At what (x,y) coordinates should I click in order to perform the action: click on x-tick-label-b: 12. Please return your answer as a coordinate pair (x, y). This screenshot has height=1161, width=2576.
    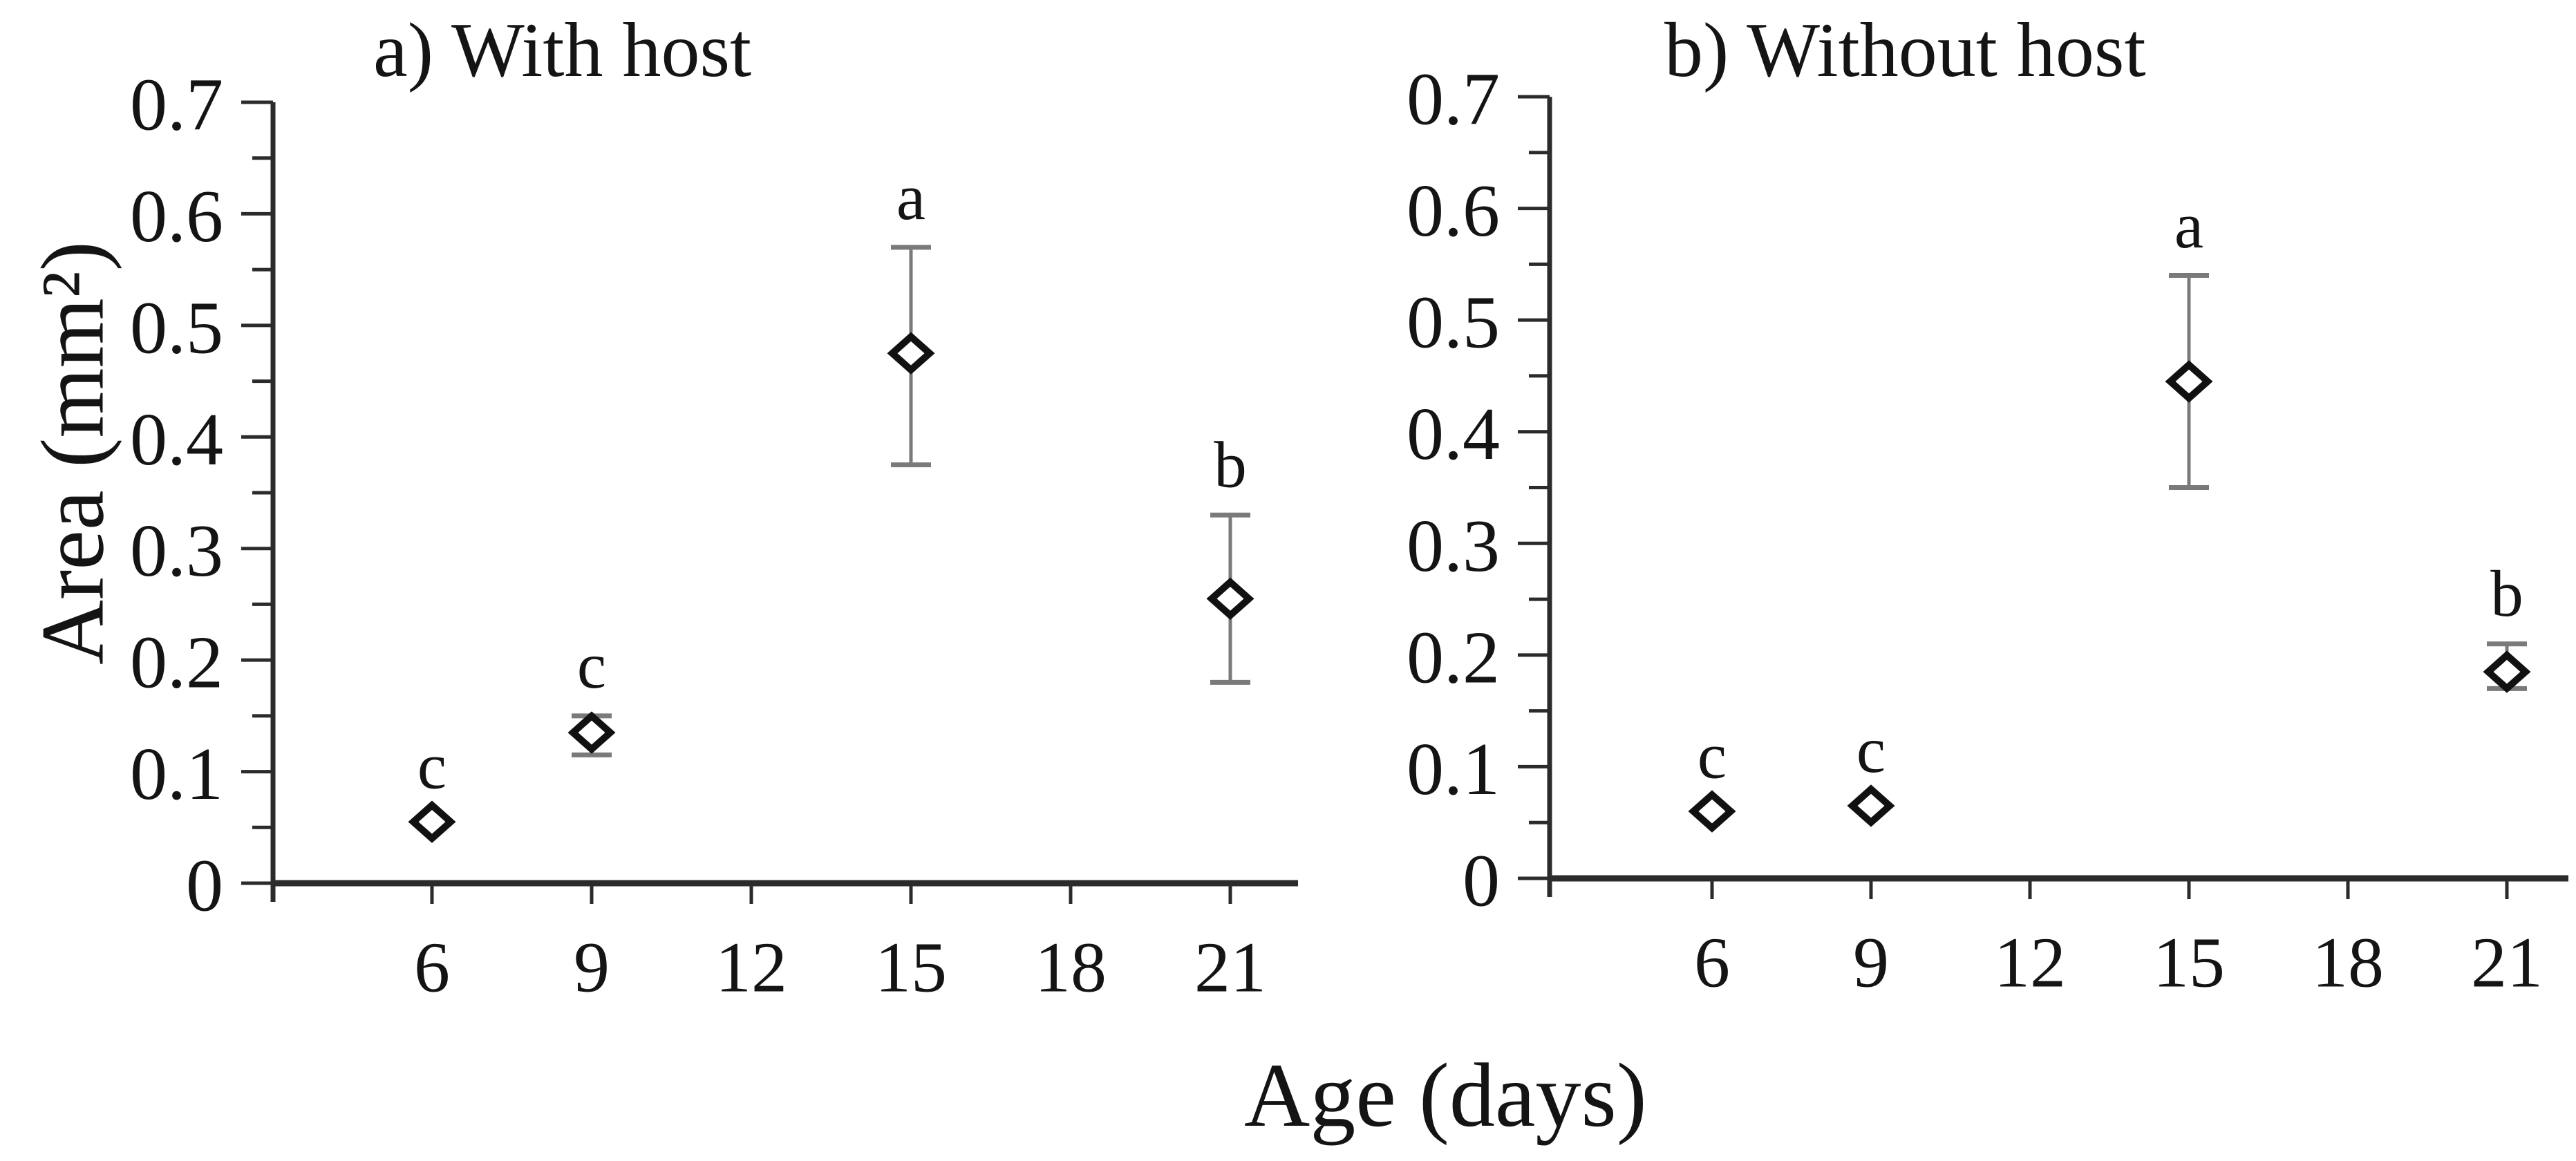
    Looking at the image, I should click on (2030, 963).